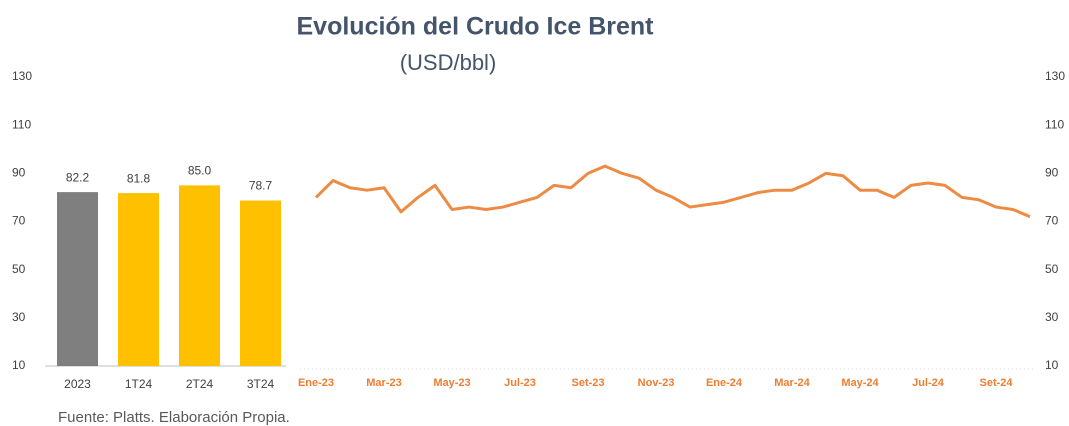 This screenshot has height=426, width=1069. Describe the element at coordinates (520, 383) in the screenshot. I see `x-tick-label: Jul-23` at that location.